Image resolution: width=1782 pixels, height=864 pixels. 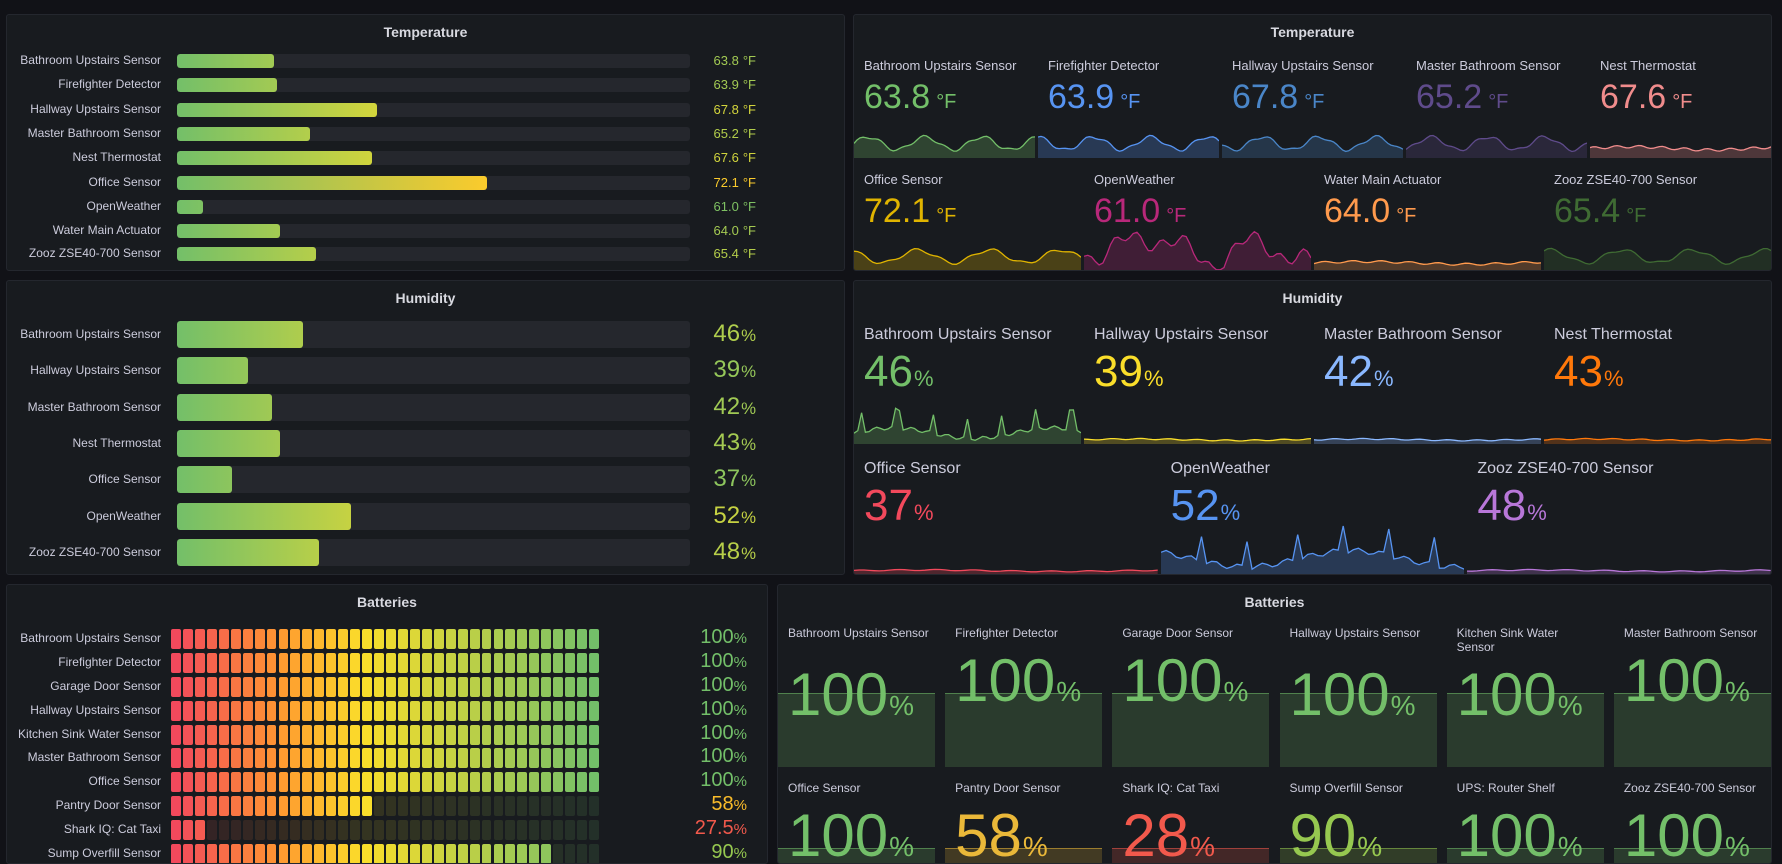 I want to click on bar-label: OpenWeather, so click(x=124, y=515).